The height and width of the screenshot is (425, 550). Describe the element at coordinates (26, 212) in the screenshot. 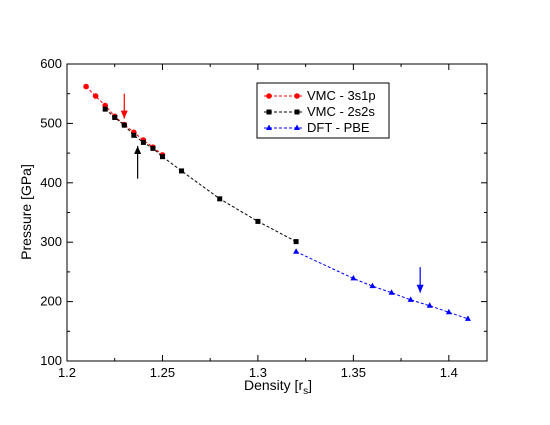

I see `y-axis-label: Pressure [GPa]` at that location.